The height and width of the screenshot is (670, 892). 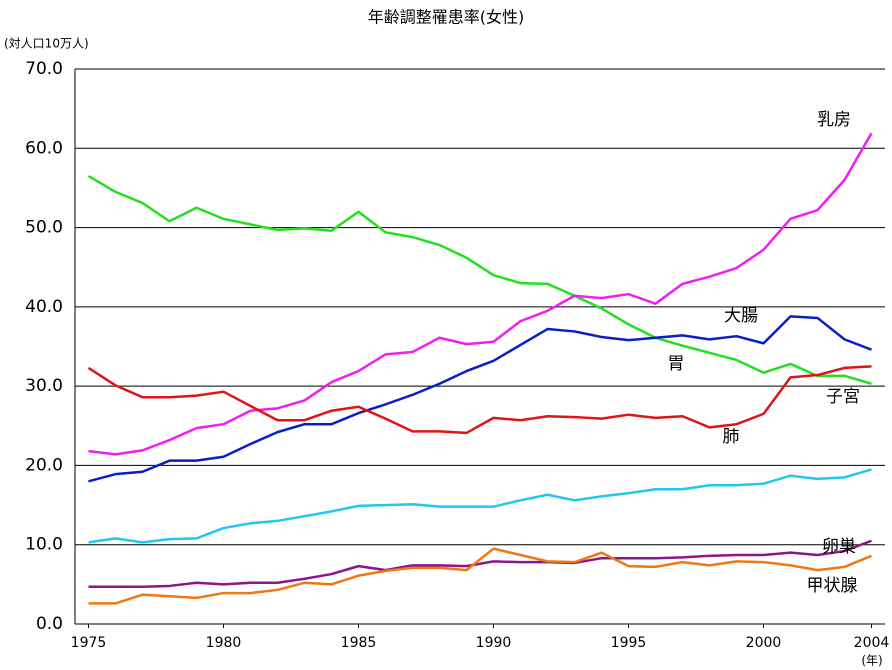 I want to click on x-tick-label: 2000, so click(x=764, y=643).